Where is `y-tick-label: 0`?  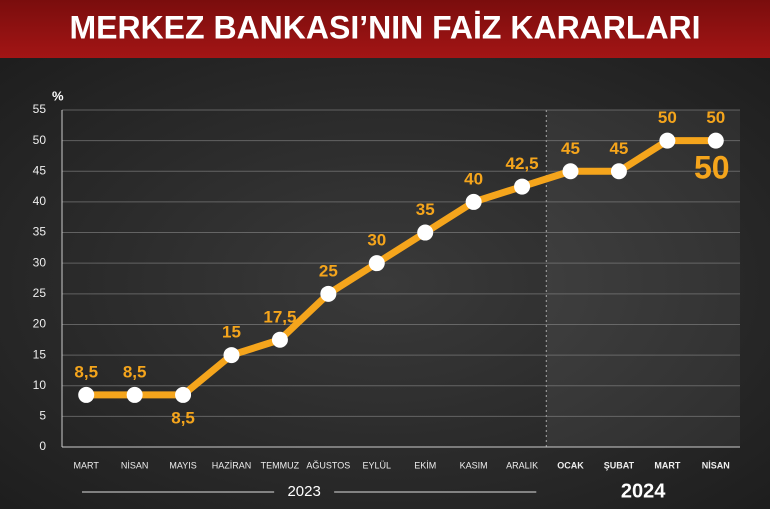
y-tick-label: 0 is located at coordinates (42, 446).